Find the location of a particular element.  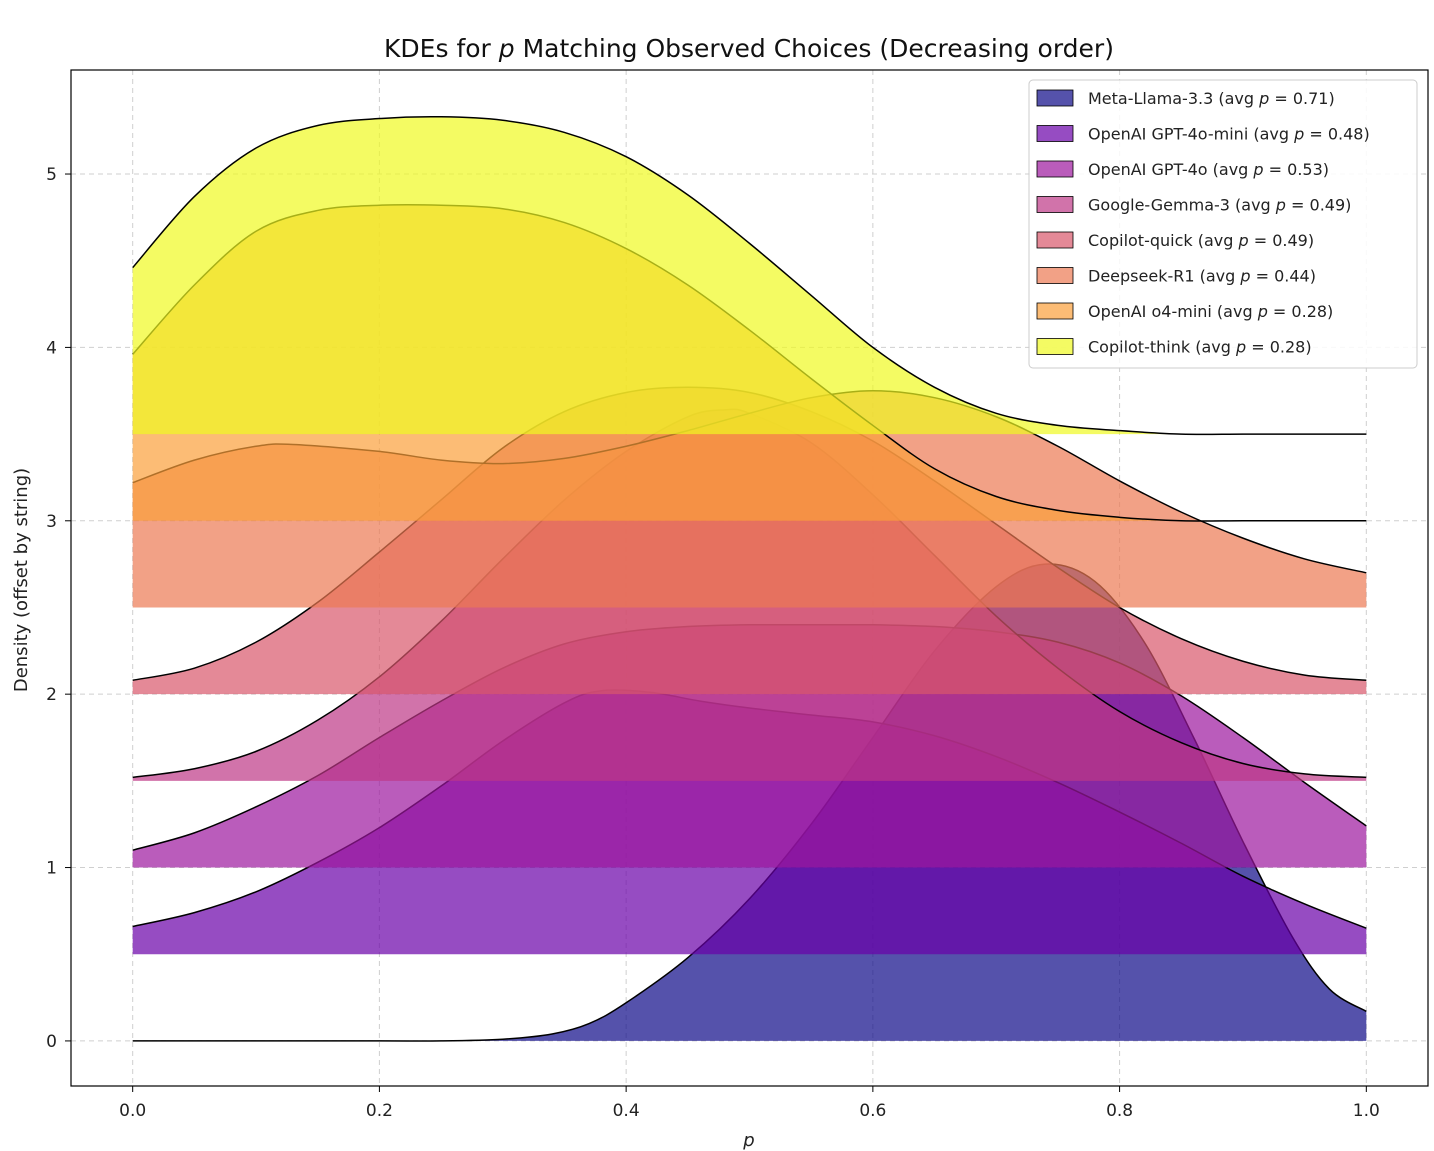

y-tick-label-4: 4 is located at coordinates (51, 348).